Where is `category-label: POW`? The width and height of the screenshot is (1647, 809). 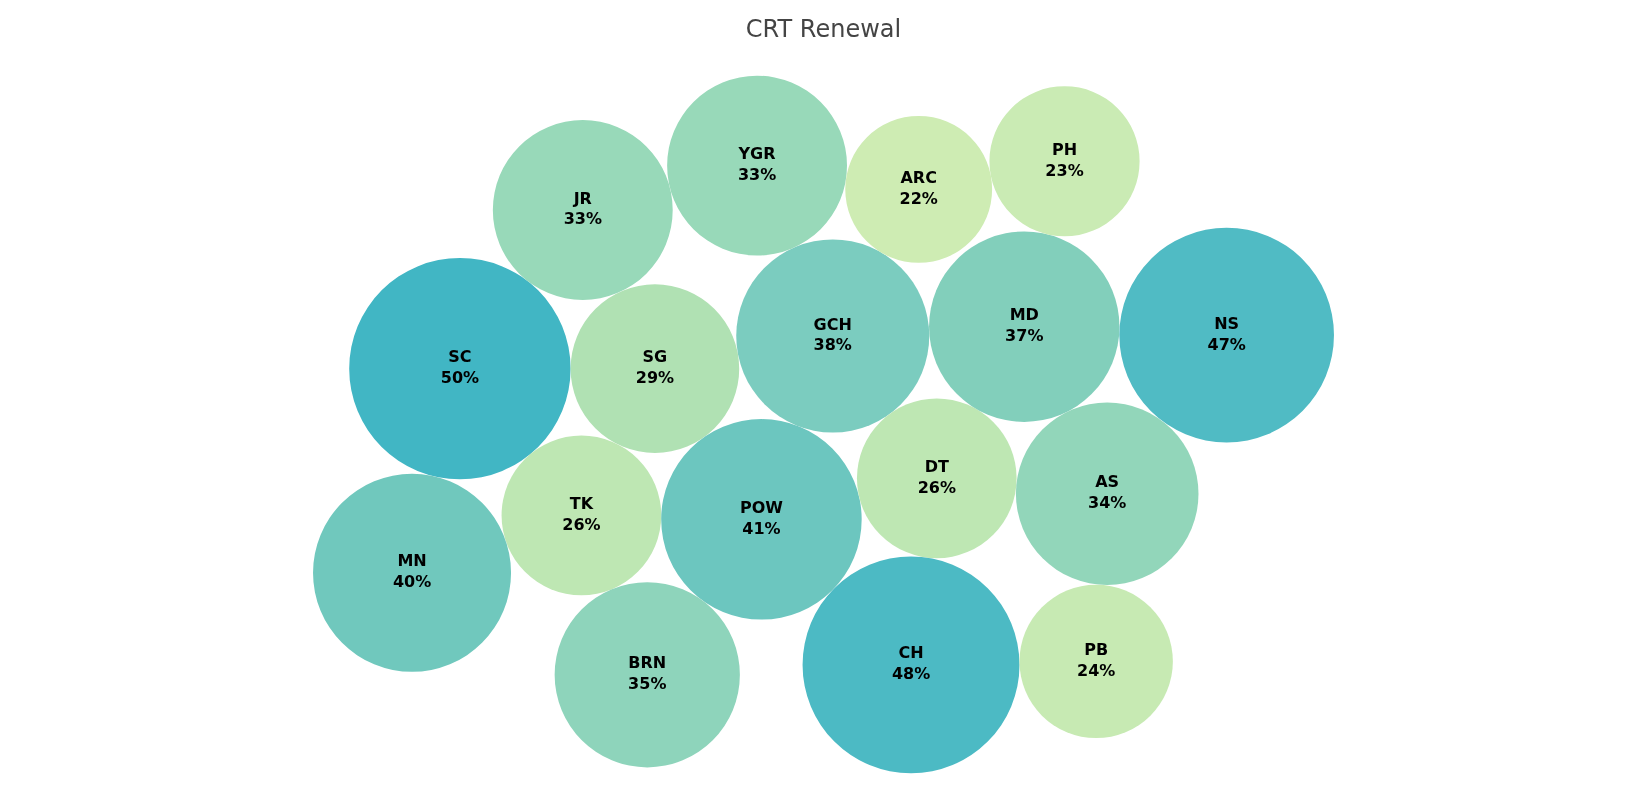
category-label: POW is located at coordinates (761, 507).